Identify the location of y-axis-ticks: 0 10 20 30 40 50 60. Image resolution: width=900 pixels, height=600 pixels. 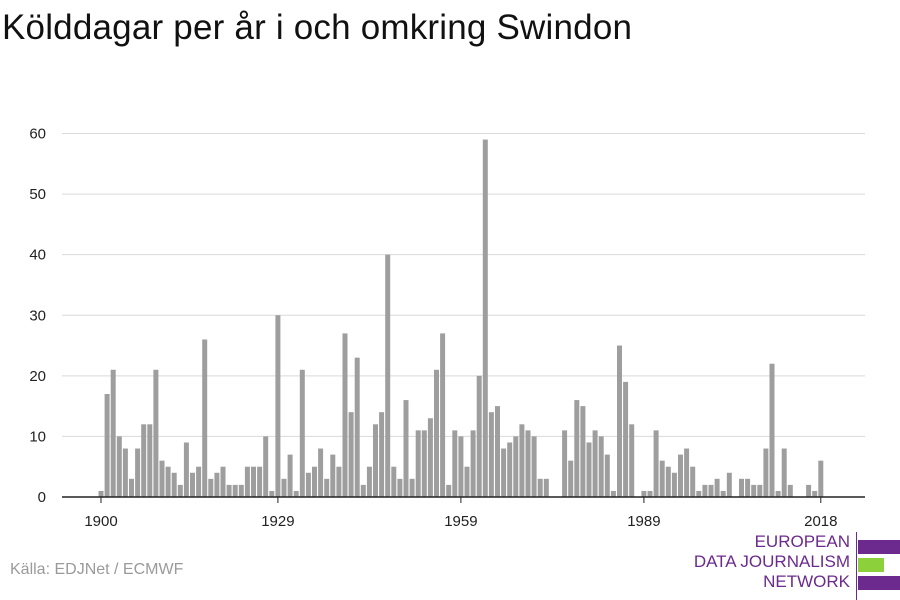
(37, 316).